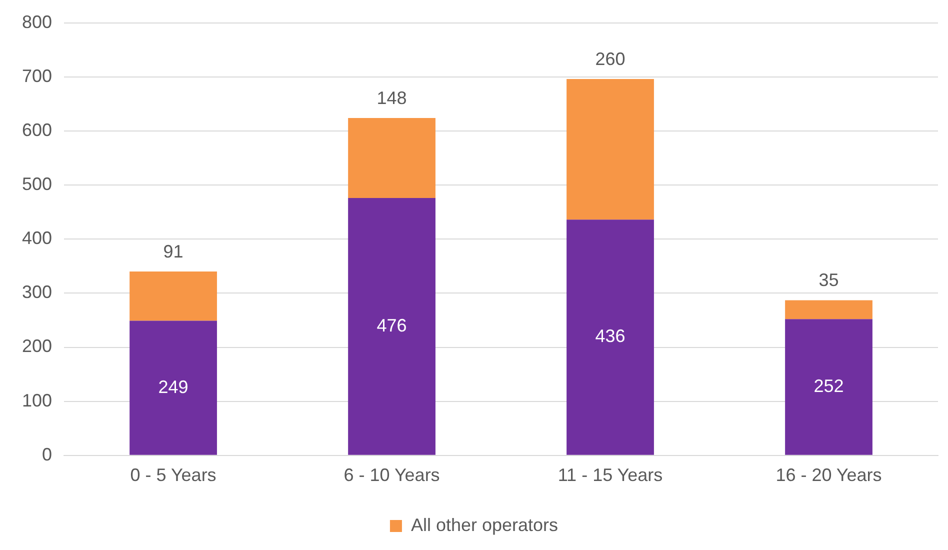 This screenshot has width=948, height=550. What do you see at coordinates (37, 76) in the screenshot?
I see `y-tick-label: 700` at bounding box center [37, 76].